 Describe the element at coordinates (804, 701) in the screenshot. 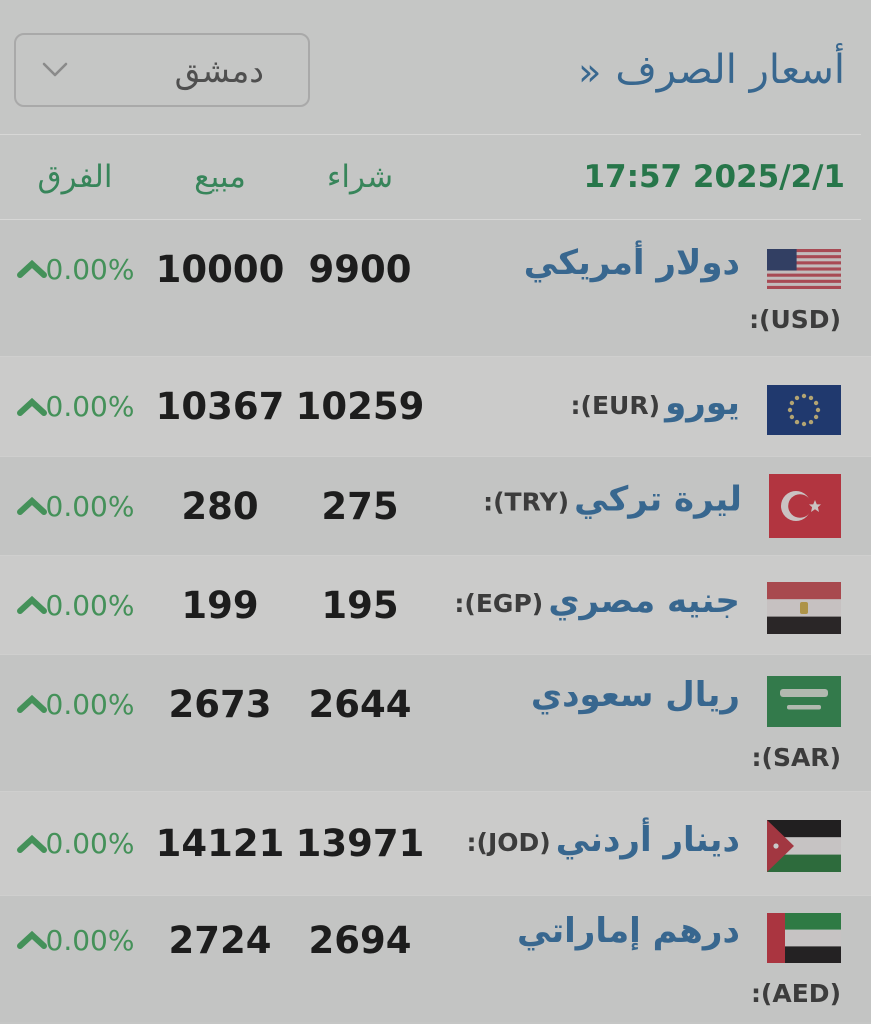

I see `saudi-flag-icon` at that location.